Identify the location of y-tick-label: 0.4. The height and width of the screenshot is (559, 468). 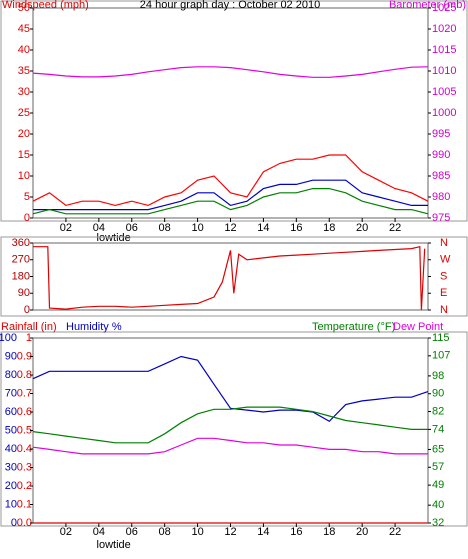
(24, 449).